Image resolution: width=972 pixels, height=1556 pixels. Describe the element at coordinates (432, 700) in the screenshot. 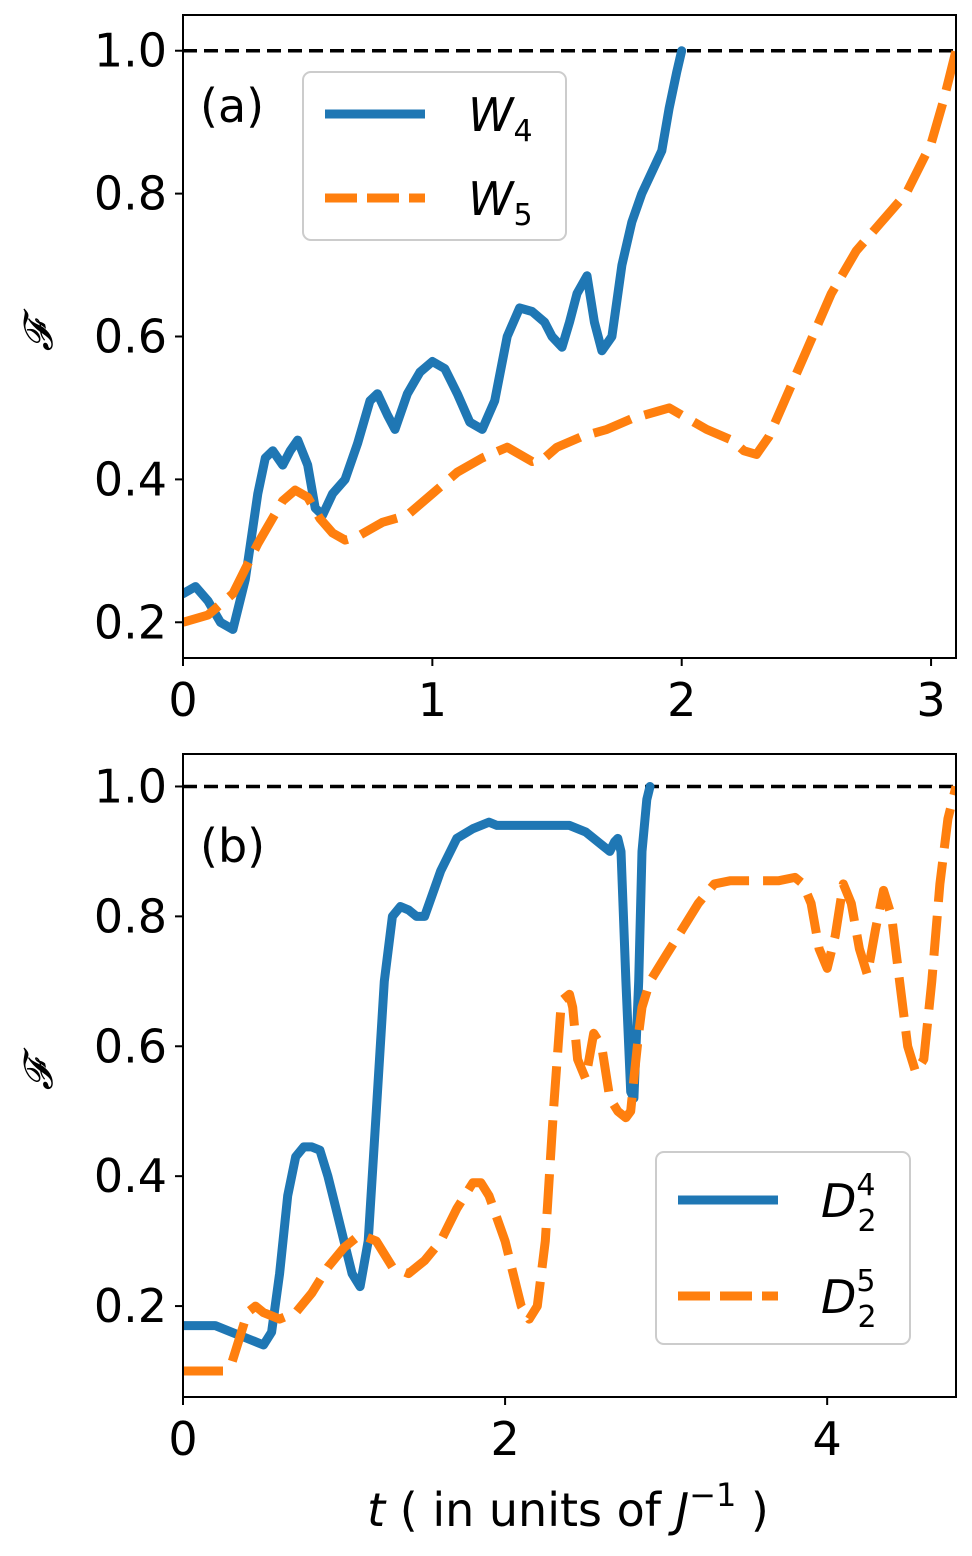

I see `x-tick-label: 1` at that location.